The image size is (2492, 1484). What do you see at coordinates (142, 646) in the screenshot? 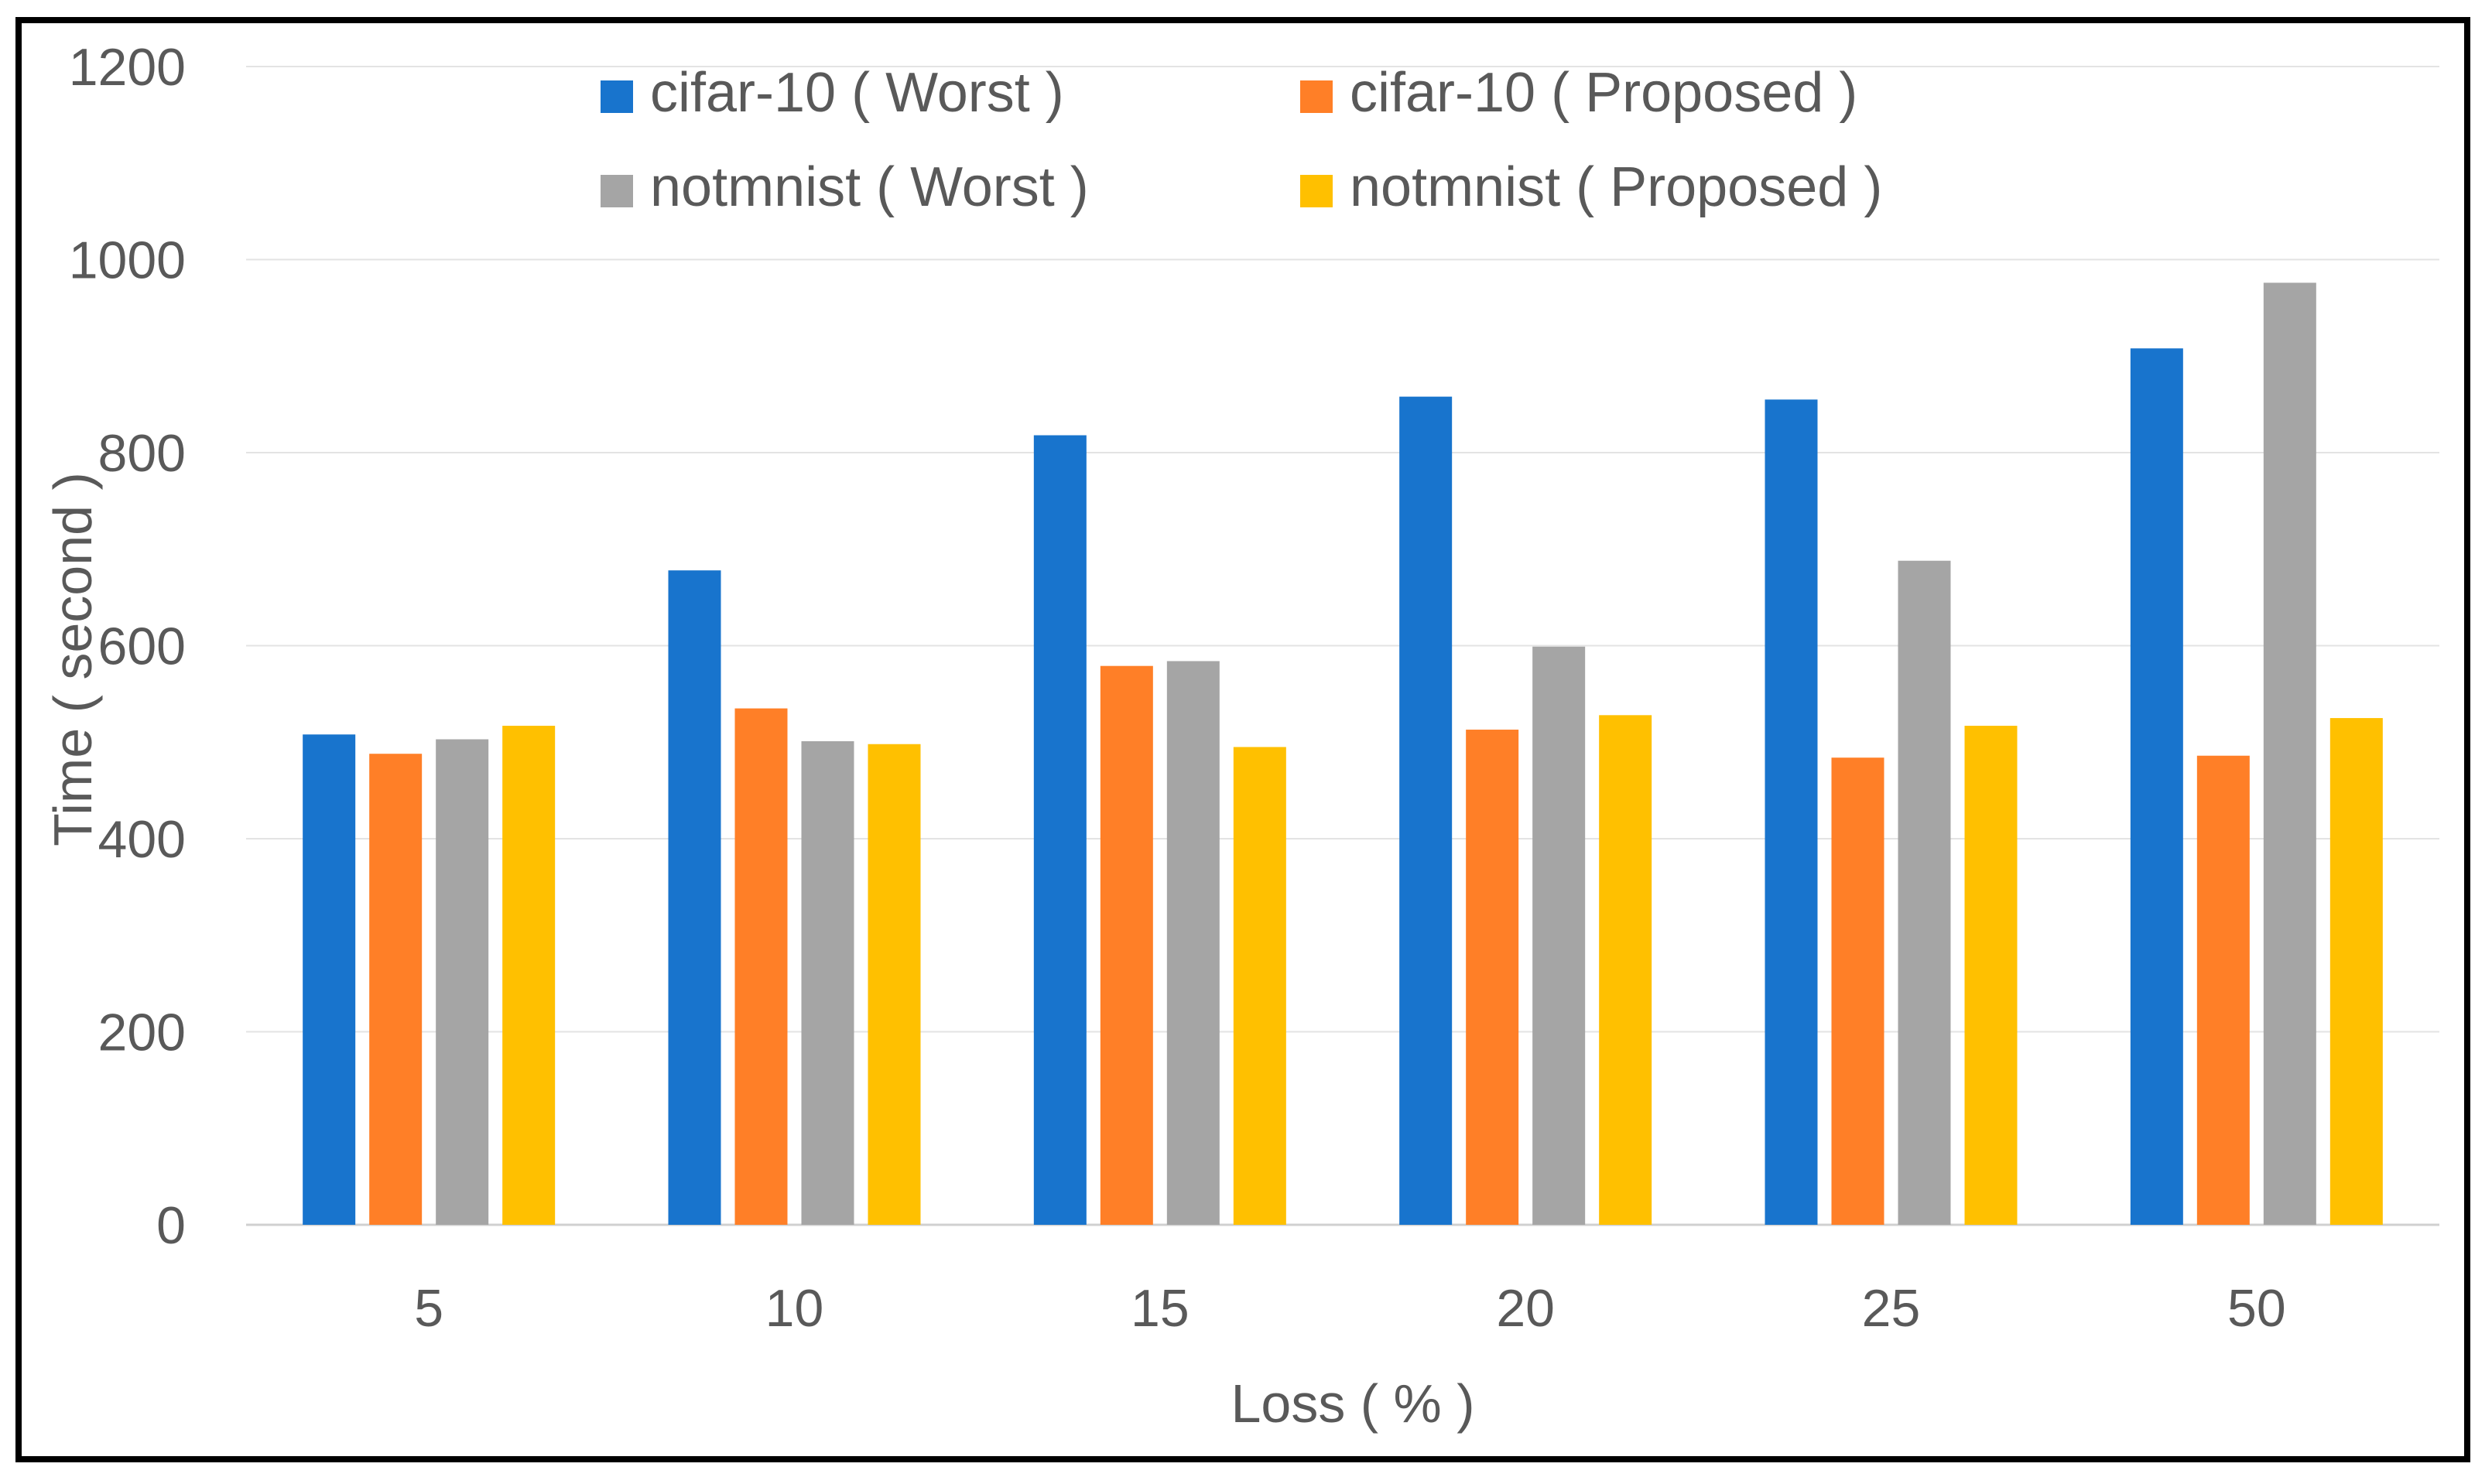
I see `y-tick-label: 600` at bounding box center [142, 646].